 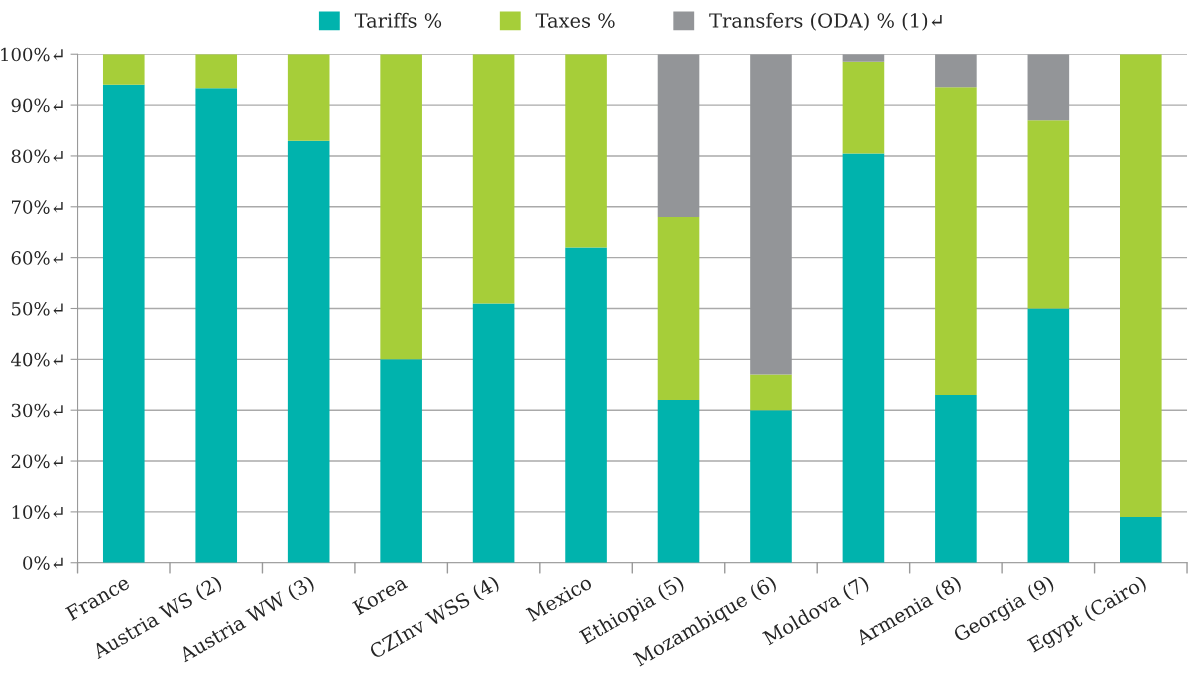 I want to click on y-tick-label: 70%↵, so click(x=37, y=207).